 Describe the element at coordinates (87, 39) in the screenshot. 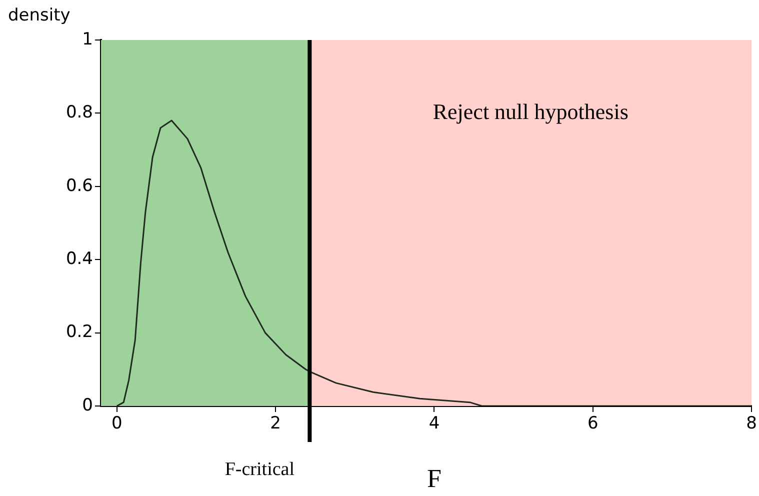

I see `y-tick-label: 1` at that location.